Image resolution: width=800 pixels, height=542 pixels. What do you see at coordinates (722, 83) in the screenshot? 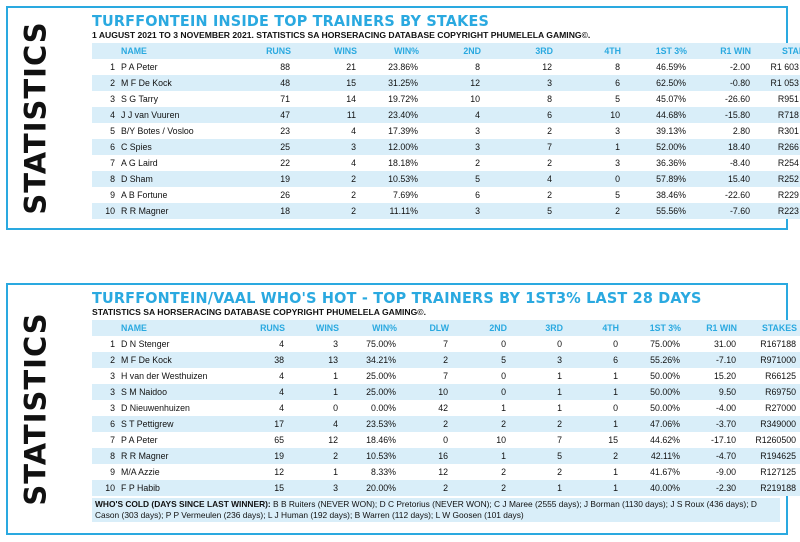
I see `table-cell: -0.80` at bounding box center [722, 83].